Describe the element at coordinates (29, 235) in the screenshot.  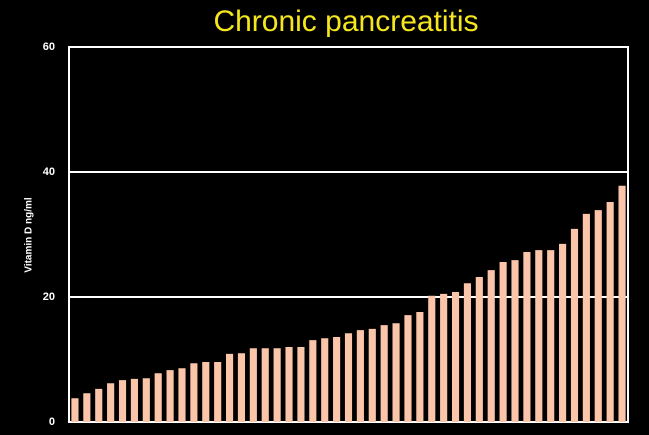
I see `y-axis-label: Vitamin D ng/ml` at that location.